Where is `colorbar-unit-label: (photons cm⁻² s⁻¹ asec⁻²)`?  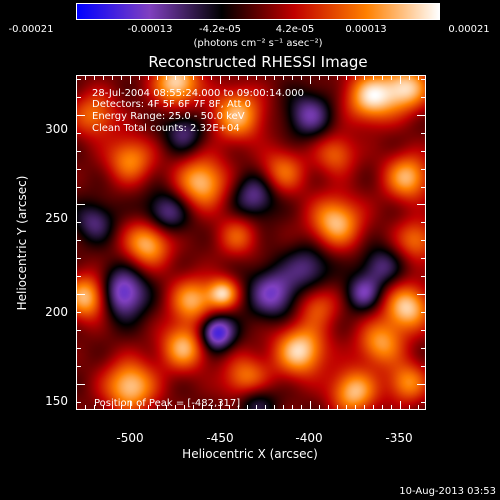 colorbar-unit-label: (photons cm⁻² s⁻¹ asec⁻²) is located at coordinates (258, 43).